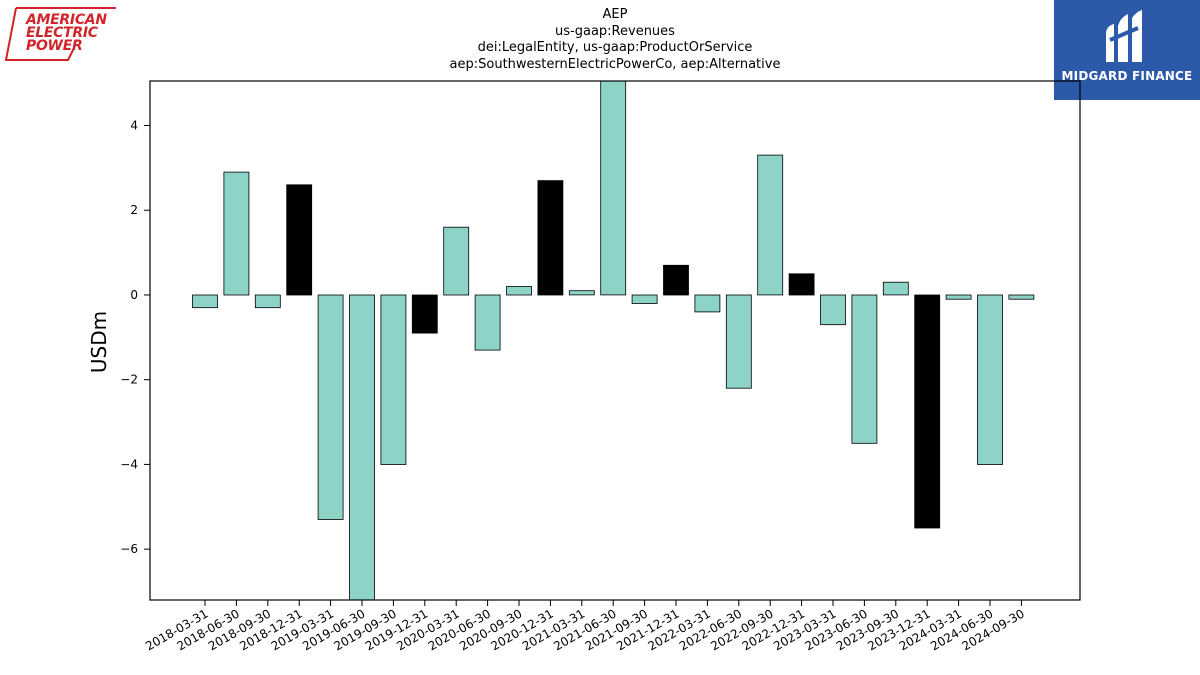  I want to click on midgard-finance-wordmark: MIDGARD FINANCE, so click(1127, 76).